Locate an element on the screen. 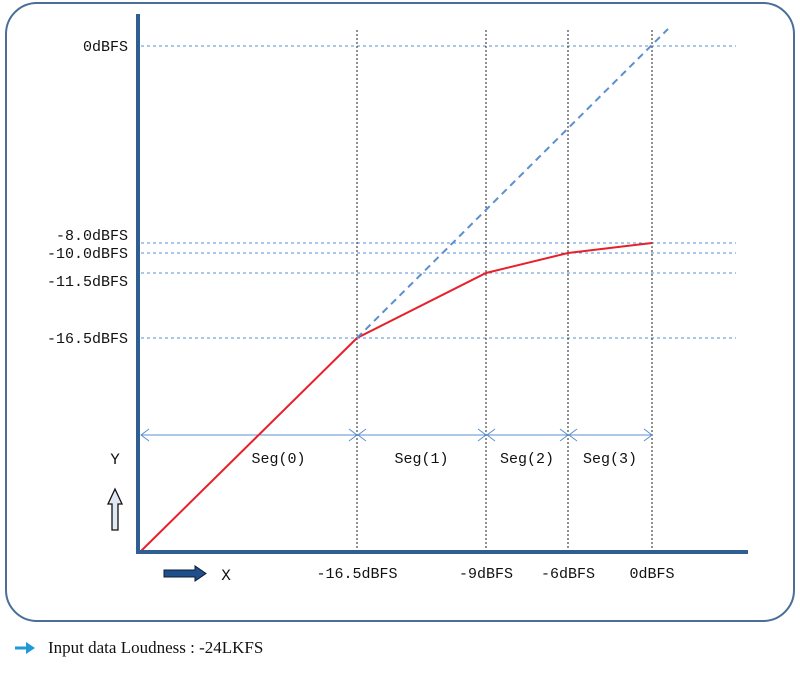 The height and width of the screenshot is (673, 800). x-tick-label-3: 0dBFS is located at coordinates (651, 574).